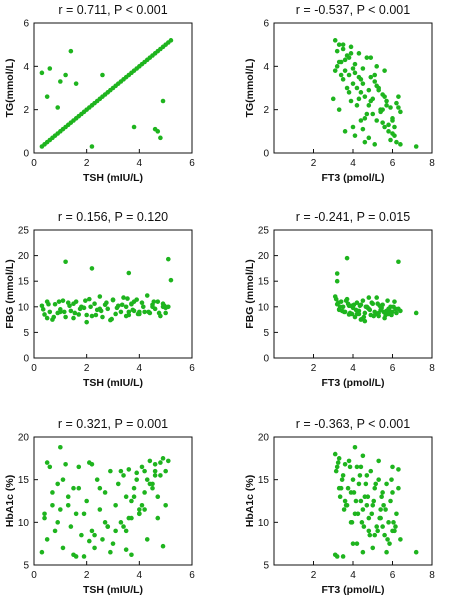 This screenshot has height=597, width=474. Describe the element at coordinates (112, 10) in the screenshot. I see `chart-title: r = 0.711, P < 0.001` at that location.